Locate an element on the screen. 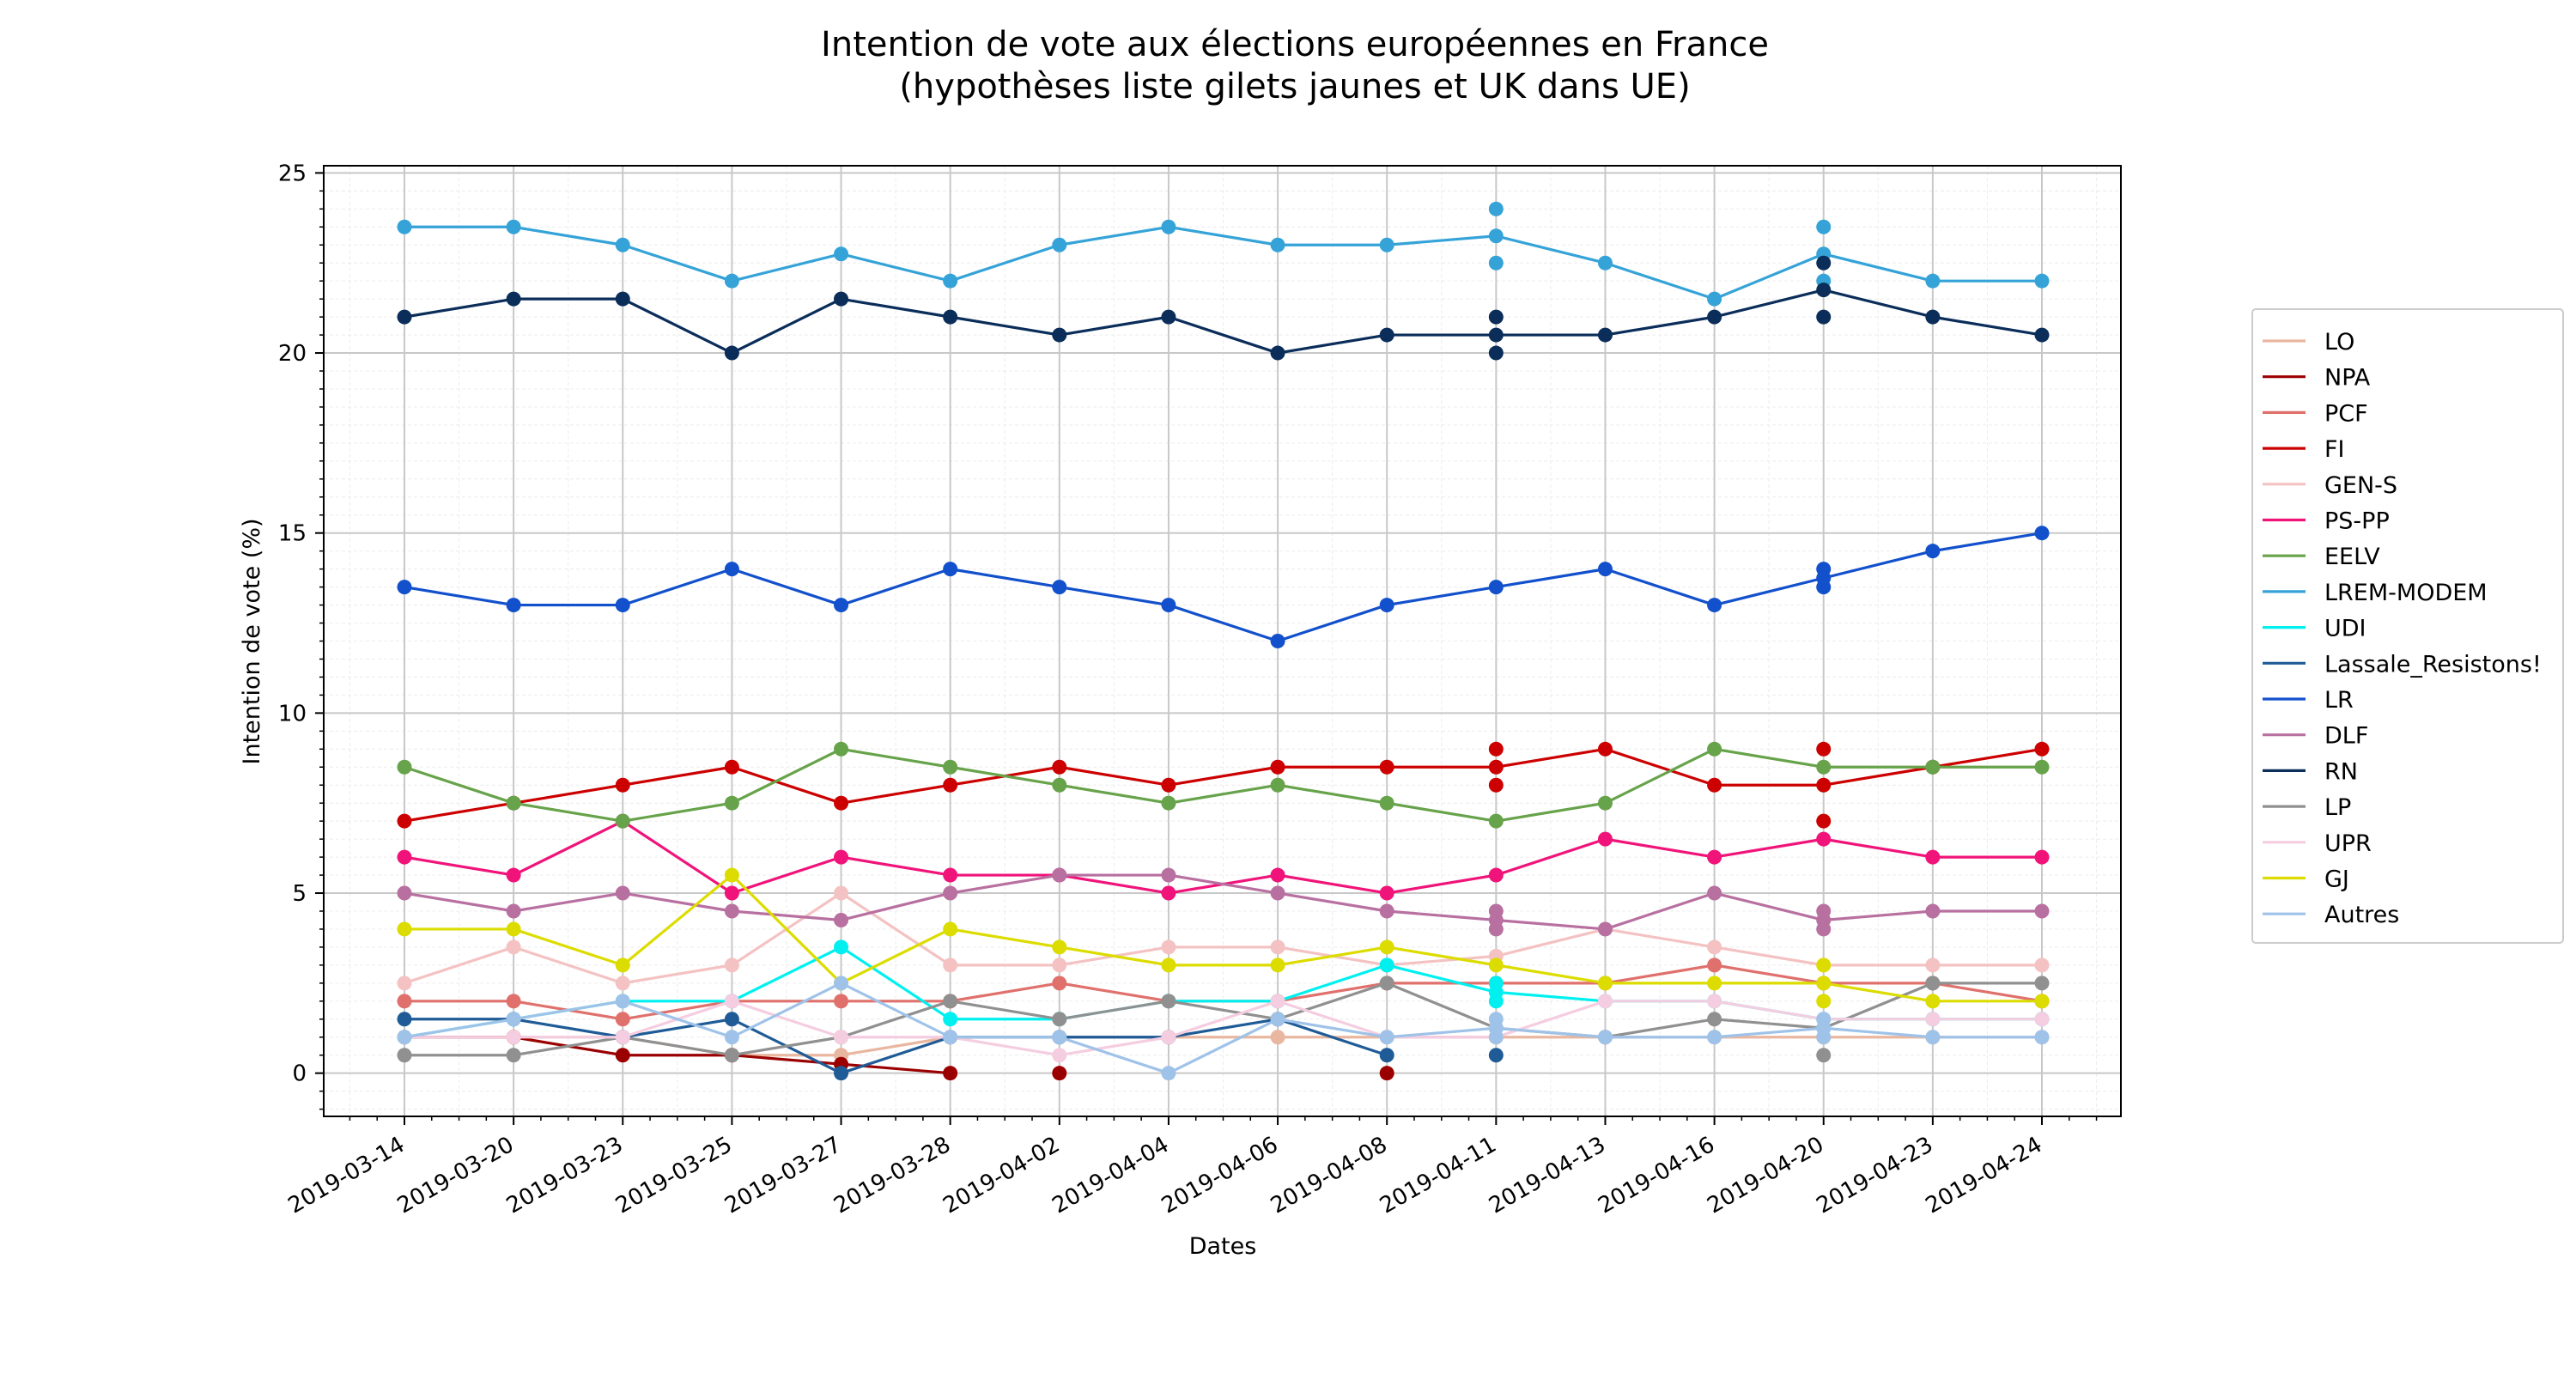 Image resolution: width=2576 pixels, height=1374 pixels. extra-point-lp is located at coordinates (1824, 1055).